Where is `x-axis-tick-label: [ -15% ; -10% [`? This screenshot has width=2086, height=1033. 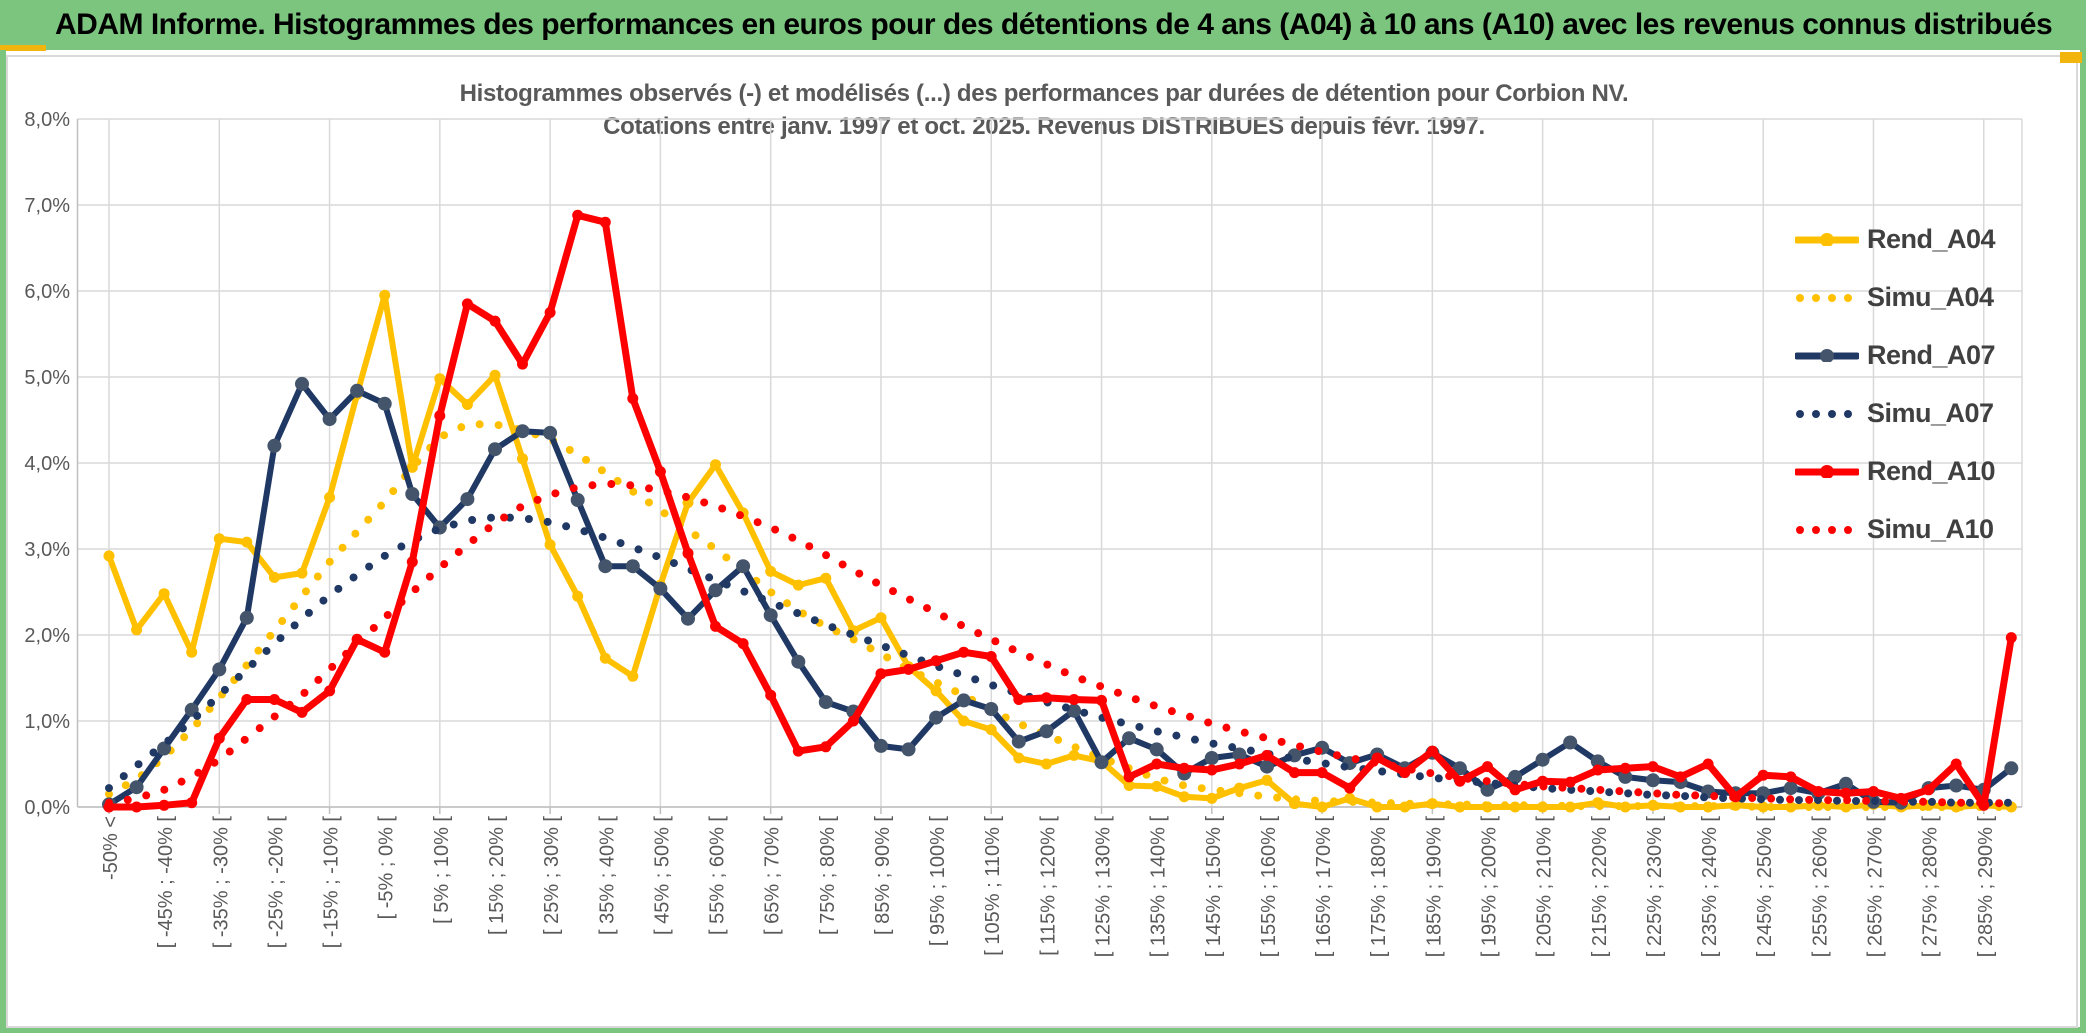
x-axis-tick-label: [ -15% ; -10% [ is located at coordinates (332, 882).